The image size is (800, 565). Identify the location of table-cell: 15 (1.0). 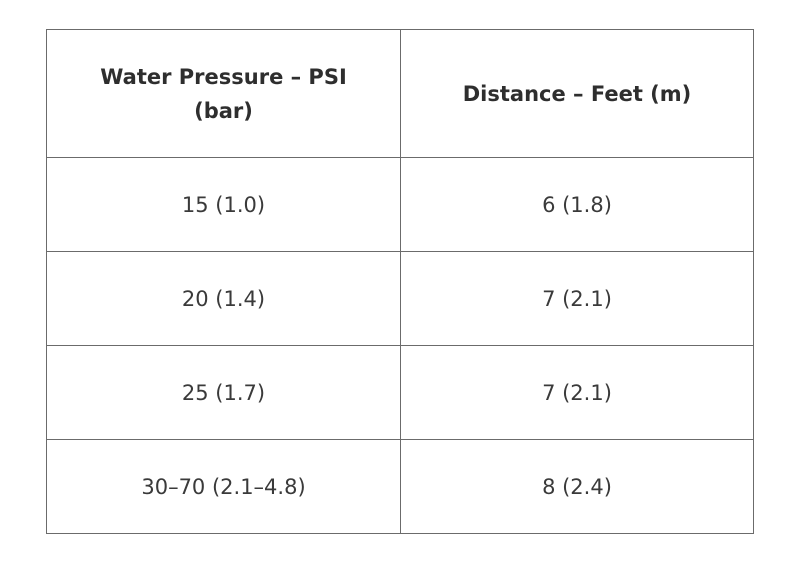
(223, 204).